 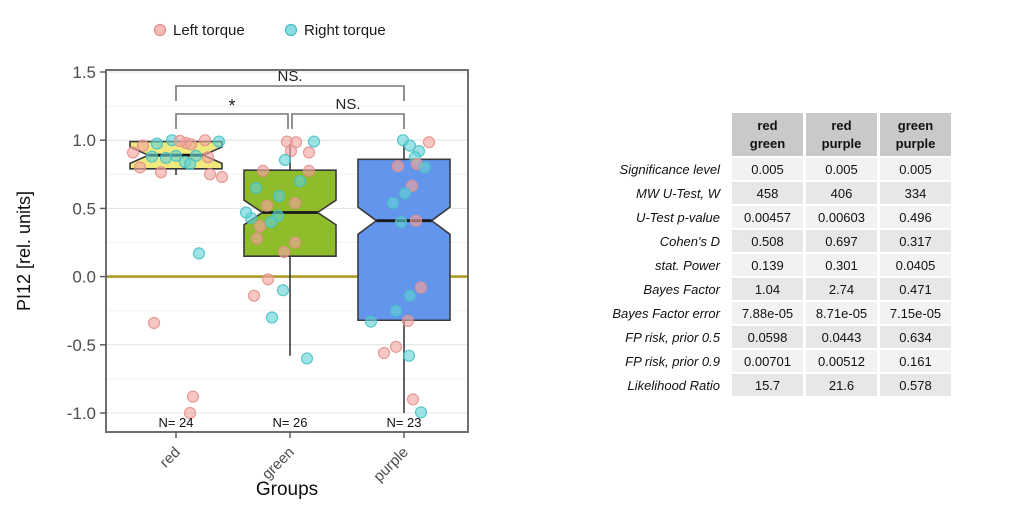 I want to click on table-cell: 0.0405, so click(x=915, y=265).